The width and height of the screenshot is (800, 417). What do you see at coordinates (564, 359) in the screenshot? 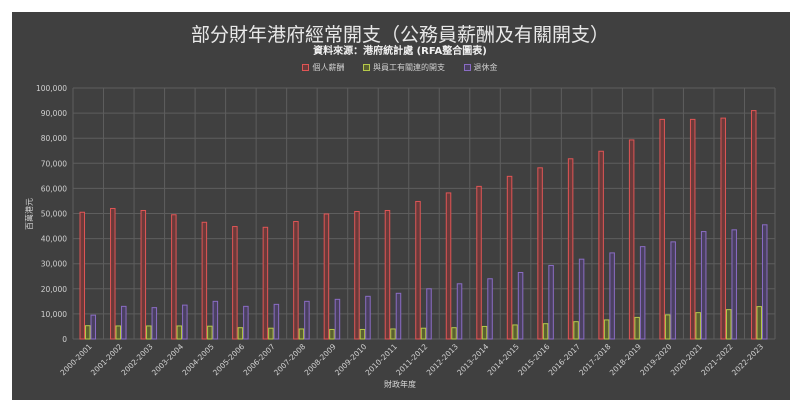
I see `x-tick-label: 2016-2017` at bounding box center [564, 359].